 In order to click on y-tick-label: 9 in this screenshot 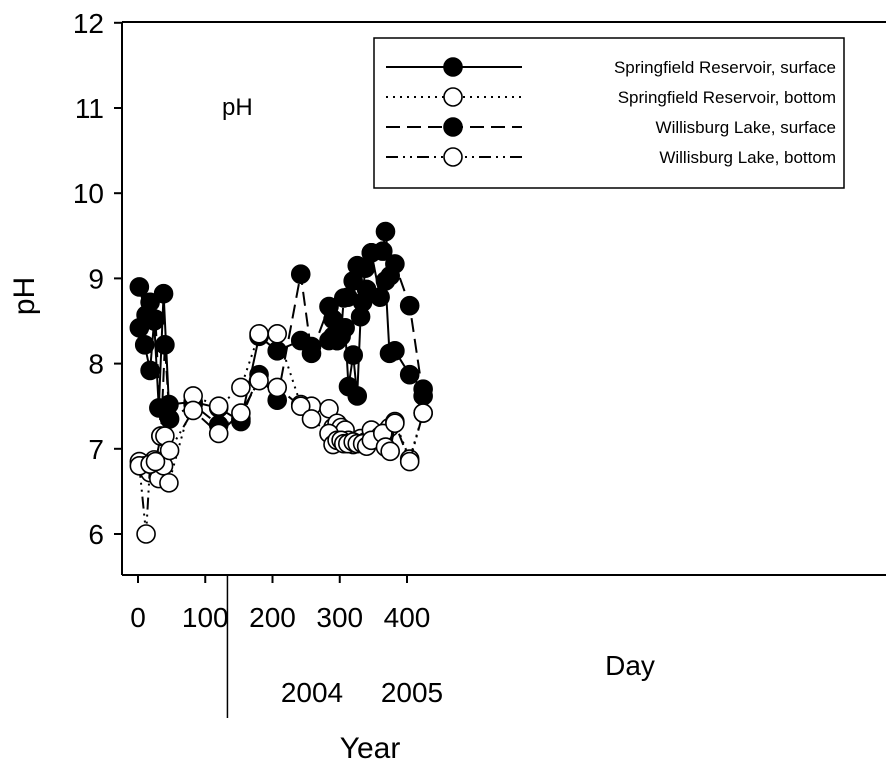, I will do `click(96, 278)`.